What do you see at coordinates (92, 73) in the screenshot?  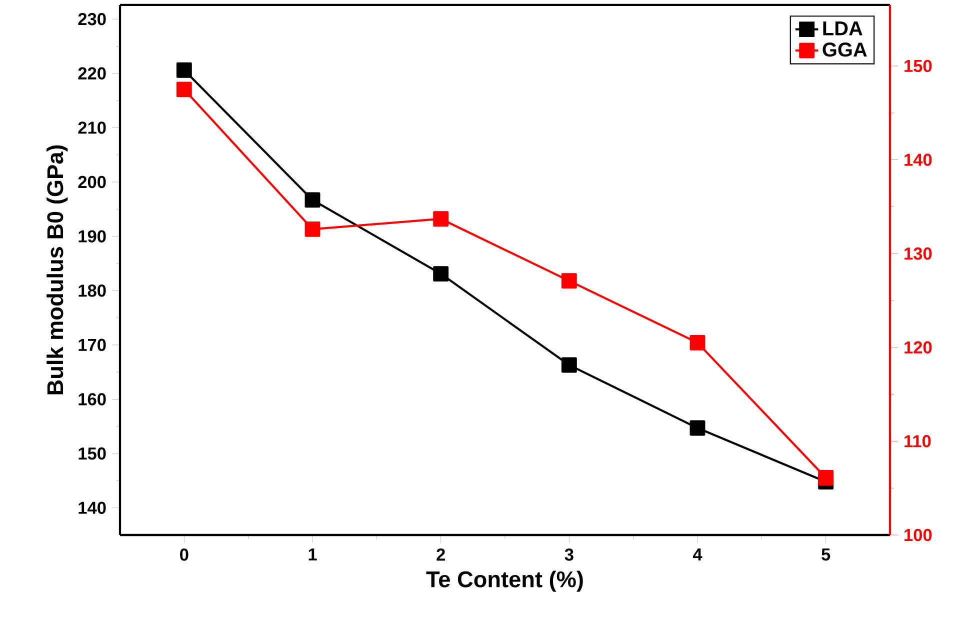 I see `y-tick-label: 220` at bounding box center [92, 73].